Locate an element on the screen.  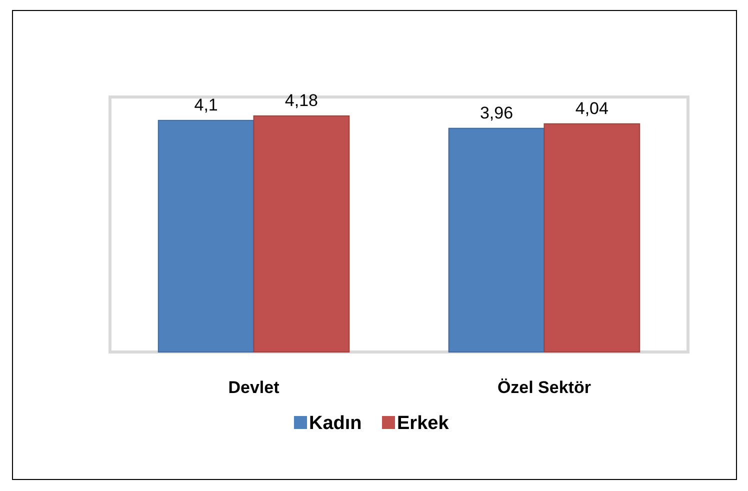
data-label: 4,1 is located at coordinates (206, 104).